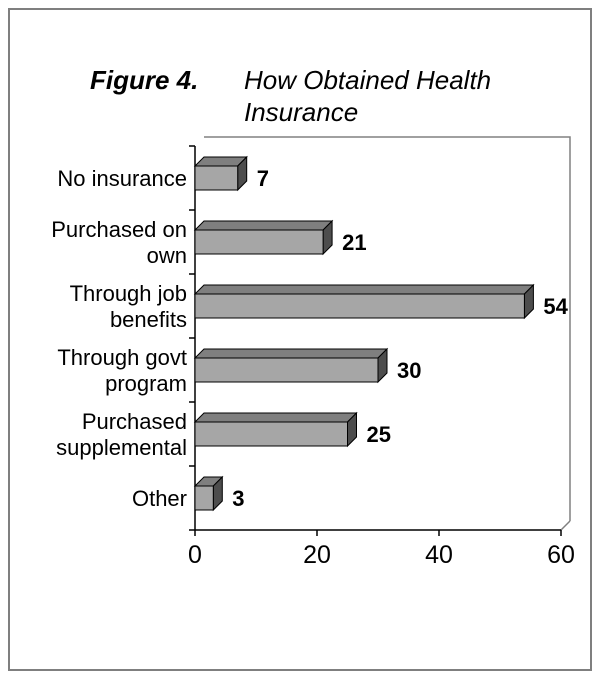 This screenshot has width=600, height=679. I want to click on x-tick-label: 20, so click(317, 555).